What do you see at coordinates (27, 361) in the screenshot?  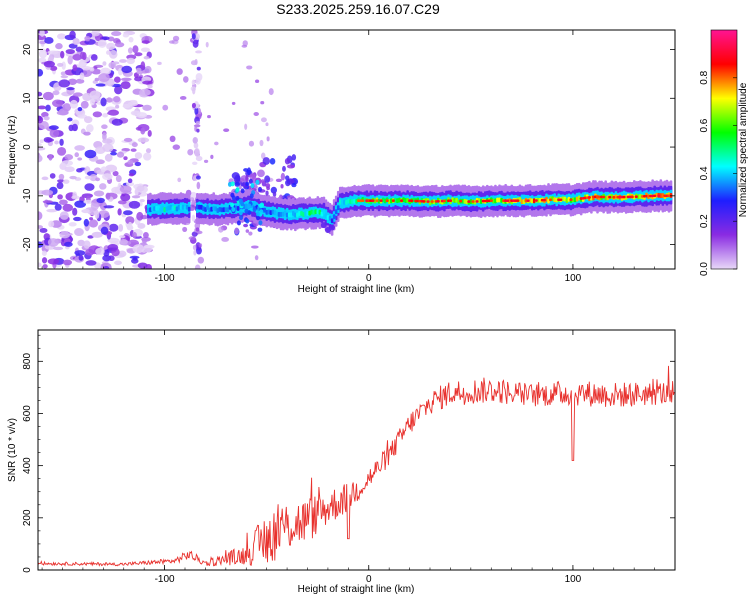 I see `snr-y-tick-label: 800` at bounding box center [27, 361].